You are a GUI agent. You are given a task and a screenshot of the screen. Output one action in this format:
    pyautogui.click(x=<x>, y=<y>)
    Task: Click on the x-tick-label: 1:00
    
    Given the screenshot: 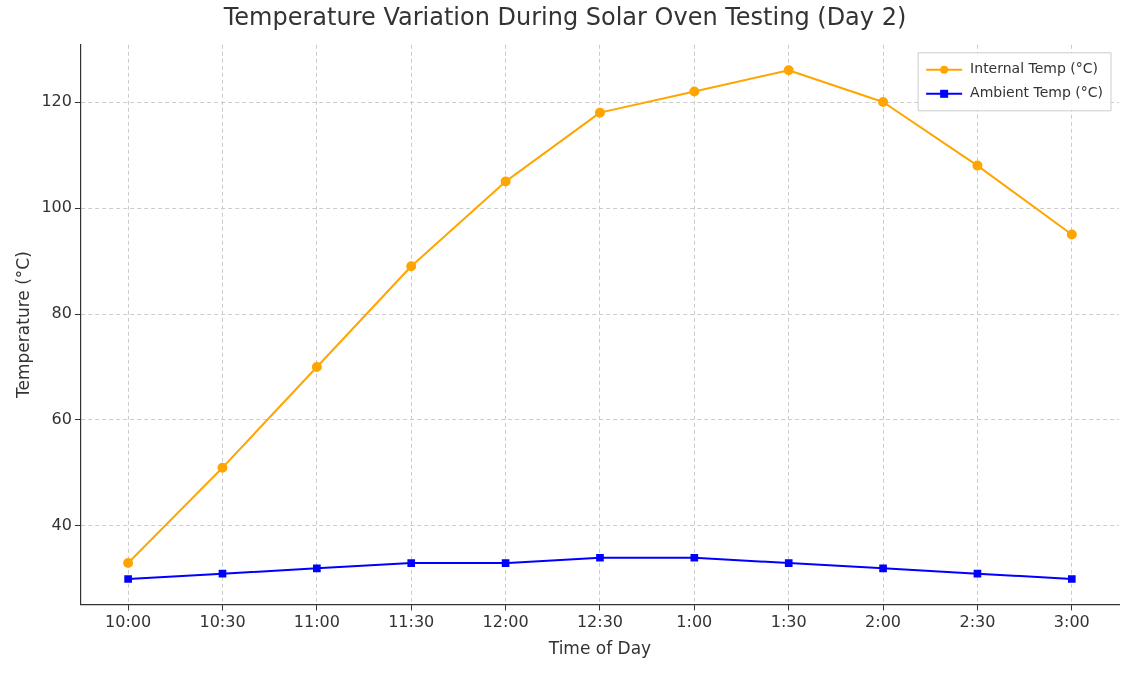 What is the action you would take?
    pyautogui.click(x=694, y=622)
    